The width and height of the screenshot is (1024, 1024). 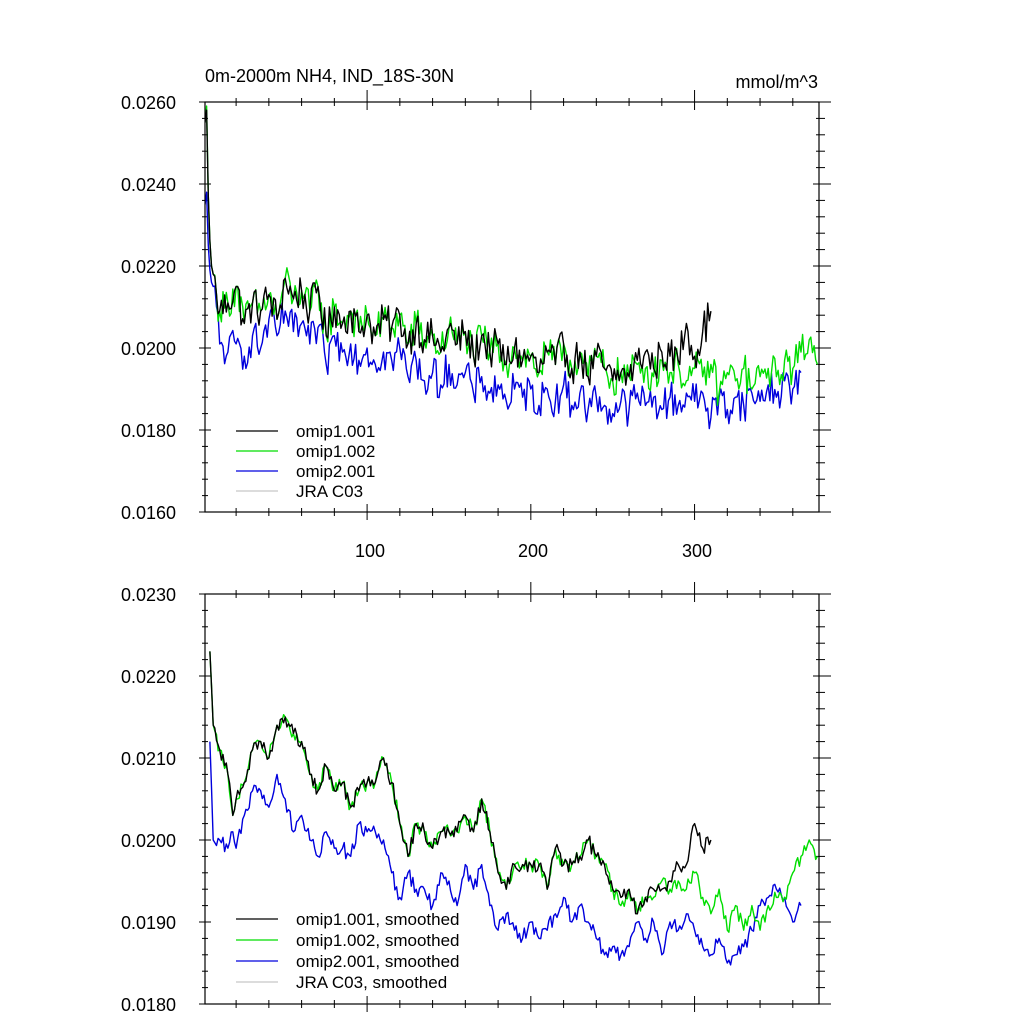 I want to click on bottom-ytick-label: 0.0220, so click(x=148, y=677).